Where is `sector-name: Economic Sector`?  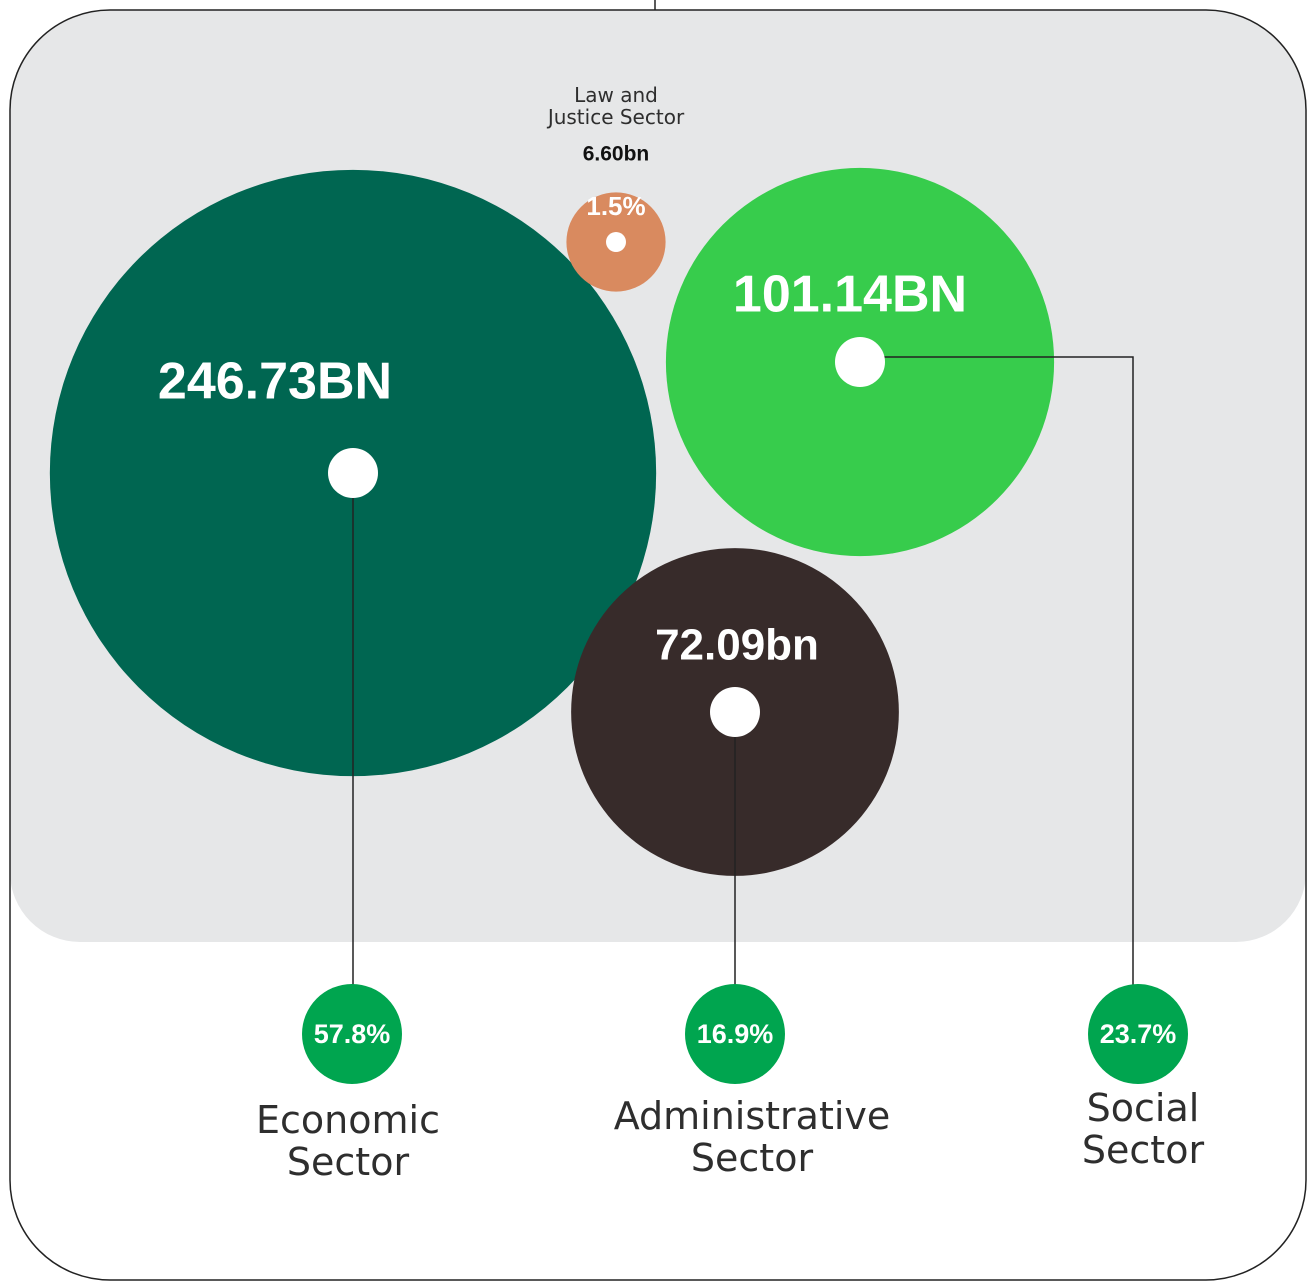
sector-name: Economic Sector is located at coordinates (348, 1141).